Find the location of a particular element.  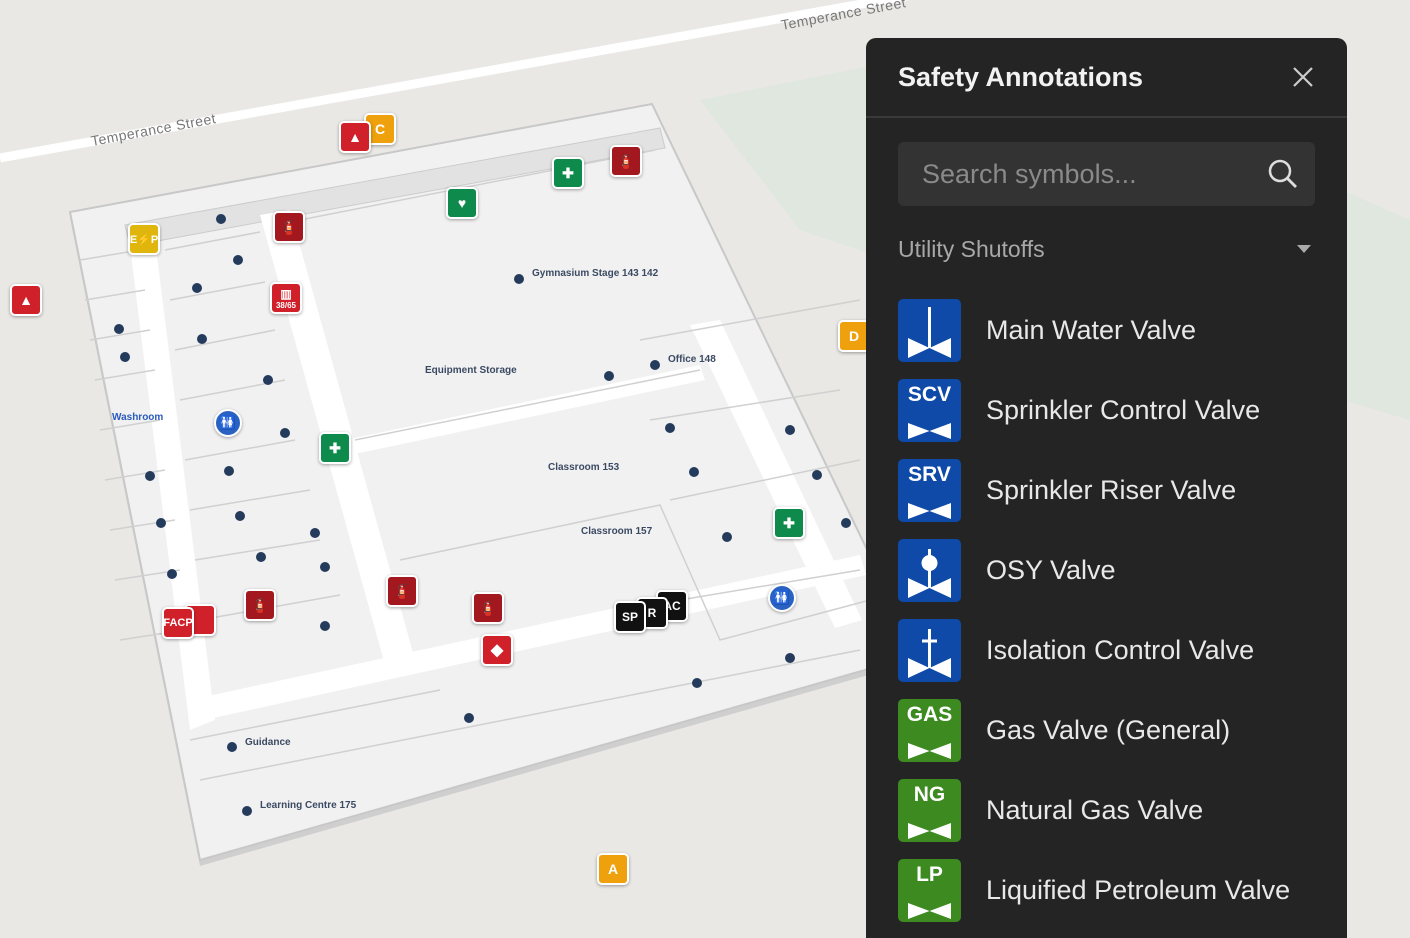

symbol-list-item: OSY Valve is located at coordinates (1094, 570).